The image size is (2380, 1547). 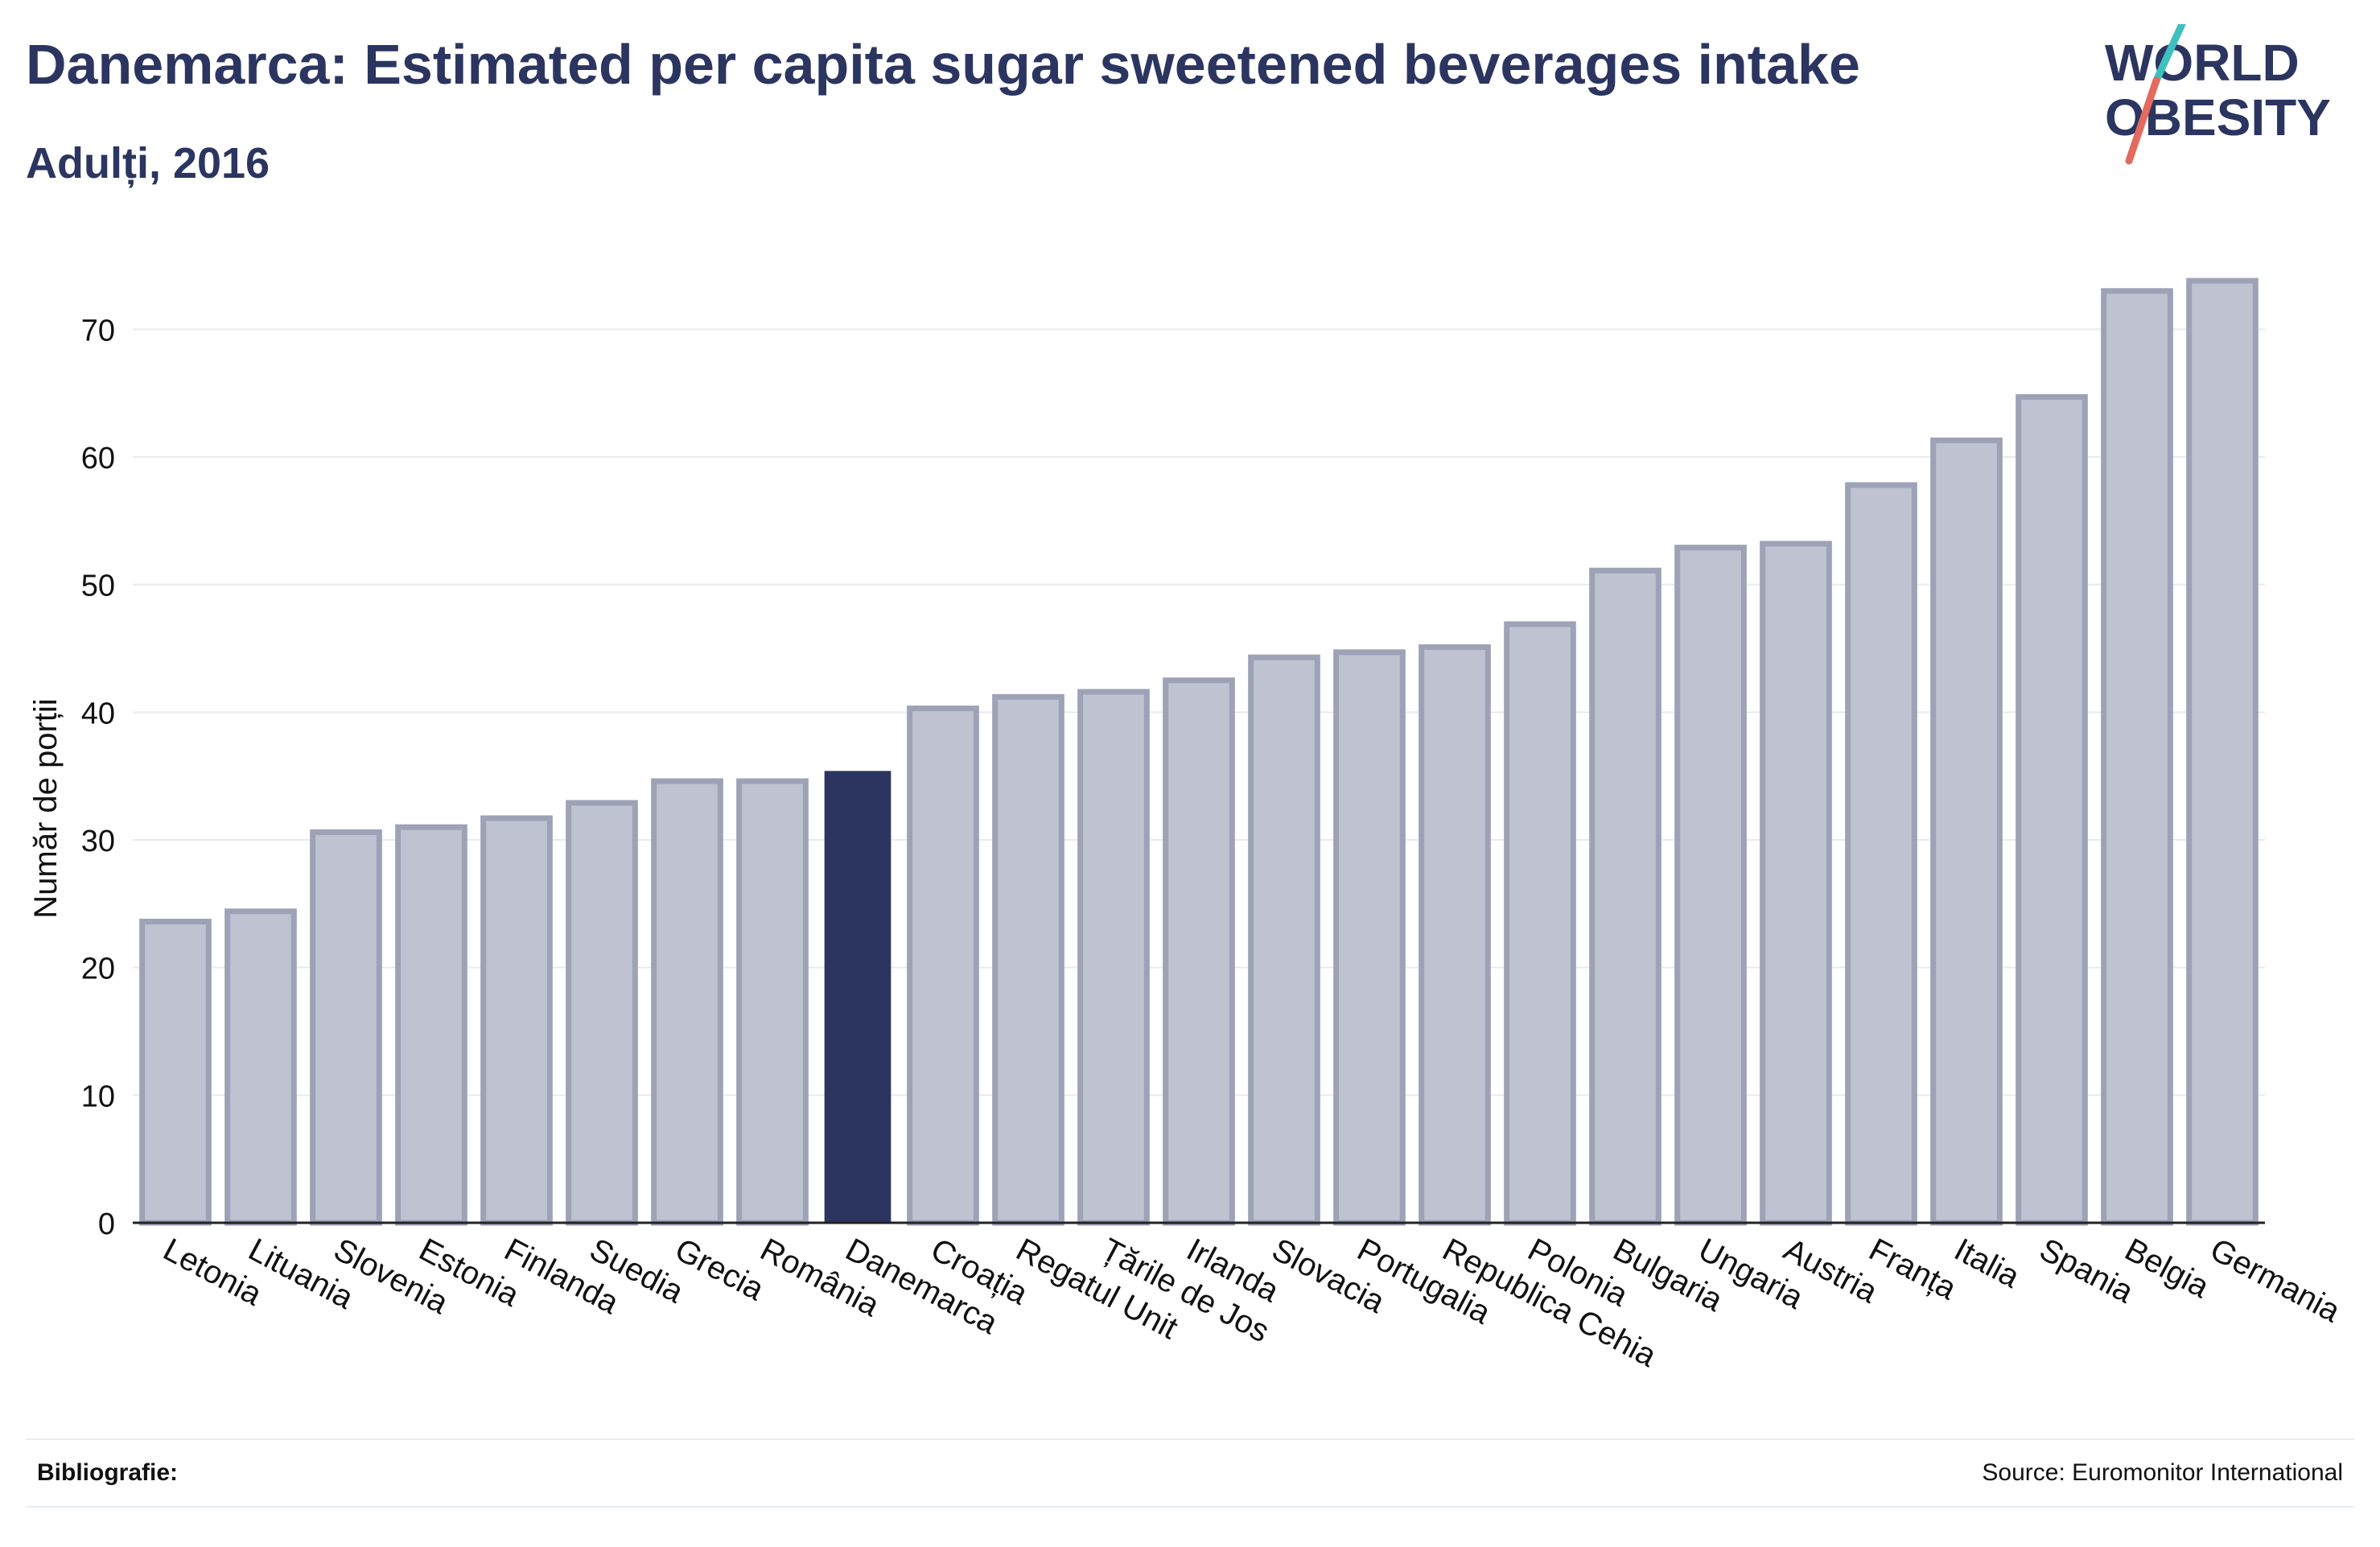 I want to click on world-obesity-logo: WORLD OBESITY, so click(x=2218, y=94).